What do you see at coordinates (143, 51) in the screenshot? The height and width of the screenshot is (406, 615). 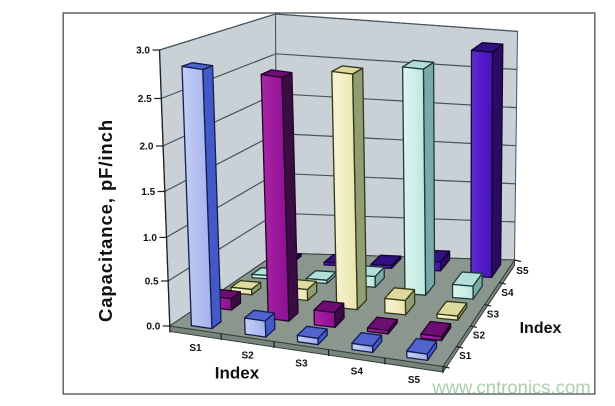 I see `svg-text: 3.0` at bounding box center [143, 51].